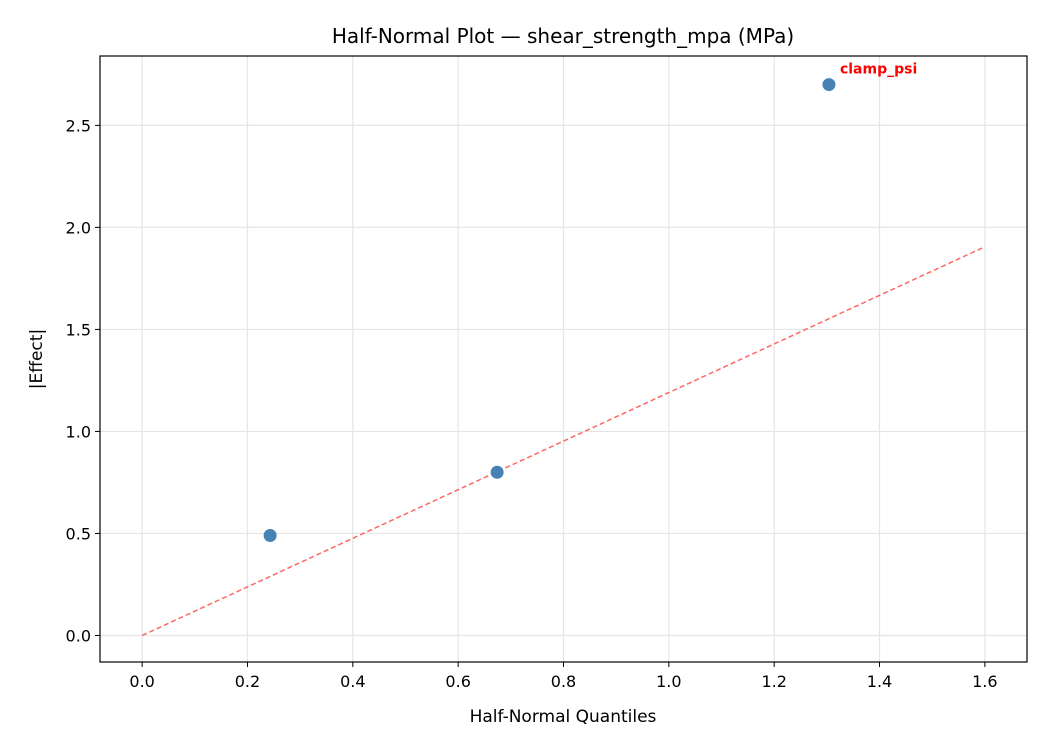  I want to click on y-tick-label: 1.5, so click(78, 329).